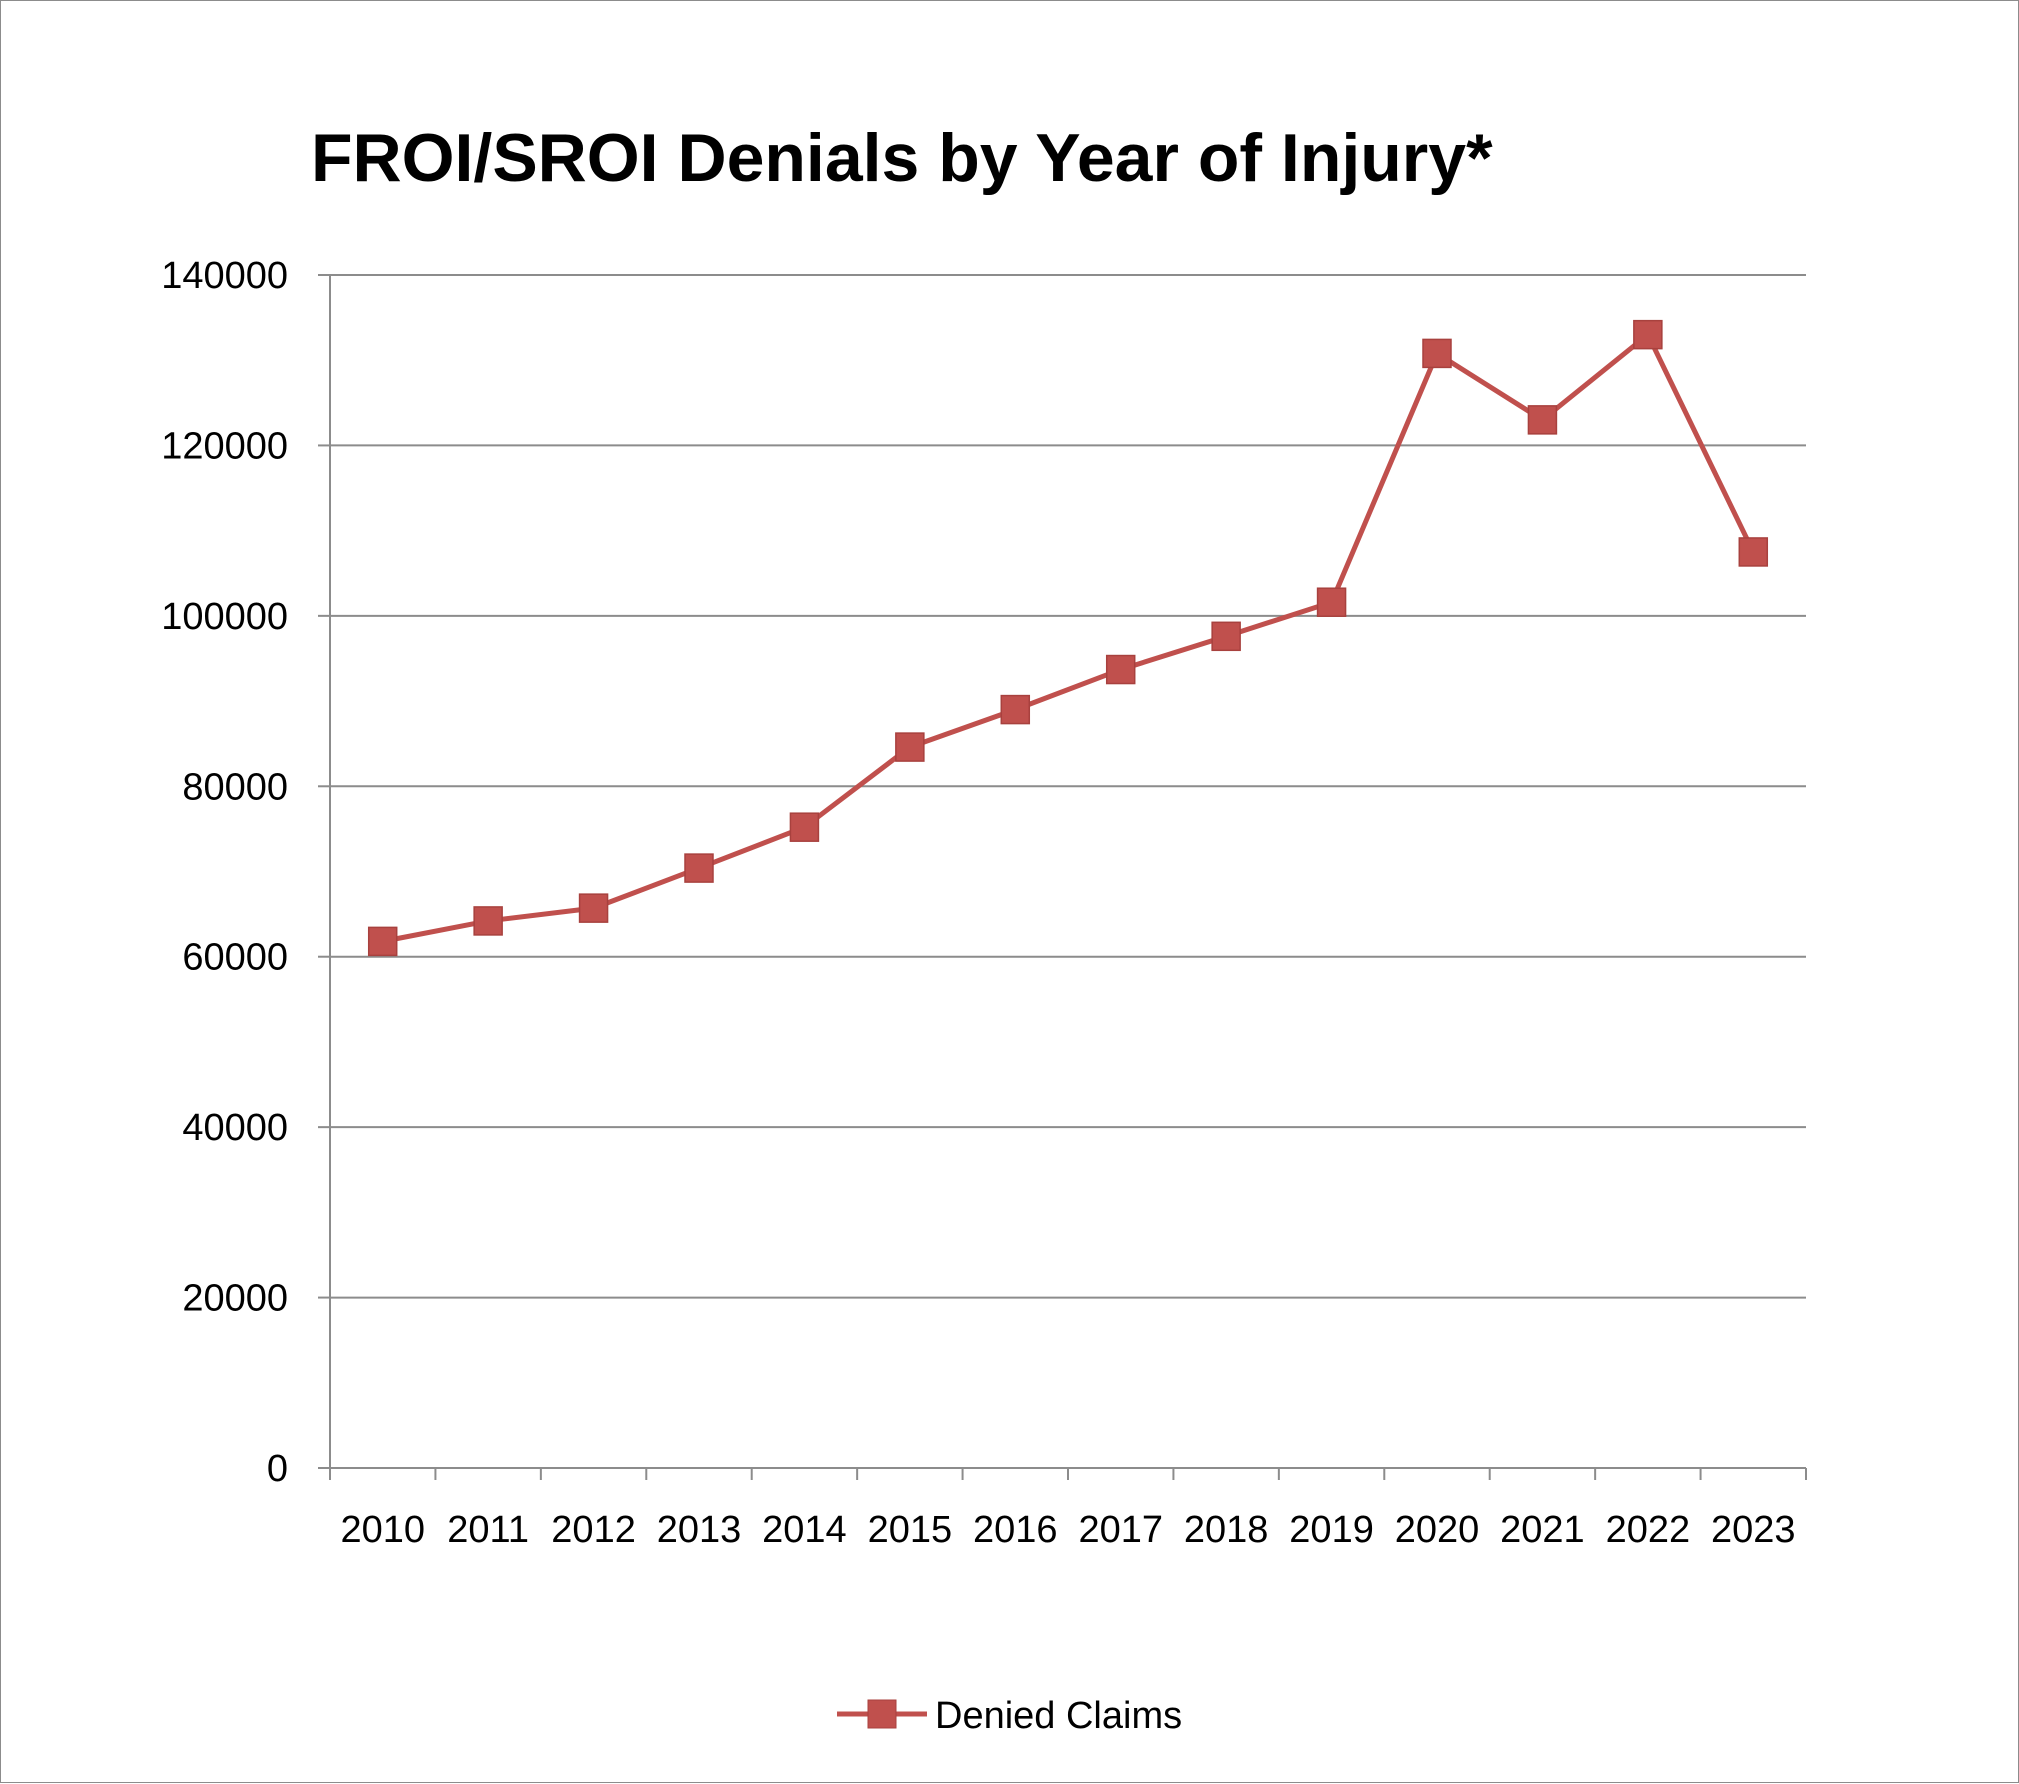 The image size is (2019, 1784). What do you see at coordinates (1542, 1530) in the screenshot?
I see `x-tick-label: 2021` at bounding box center [1542, 1530].